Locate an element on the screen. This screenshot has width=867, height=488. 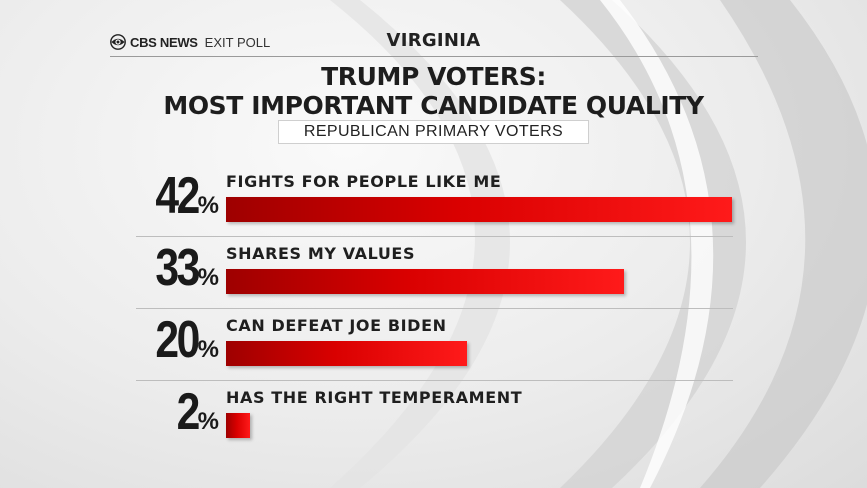
header-divider is located at coordinates (434, 56).